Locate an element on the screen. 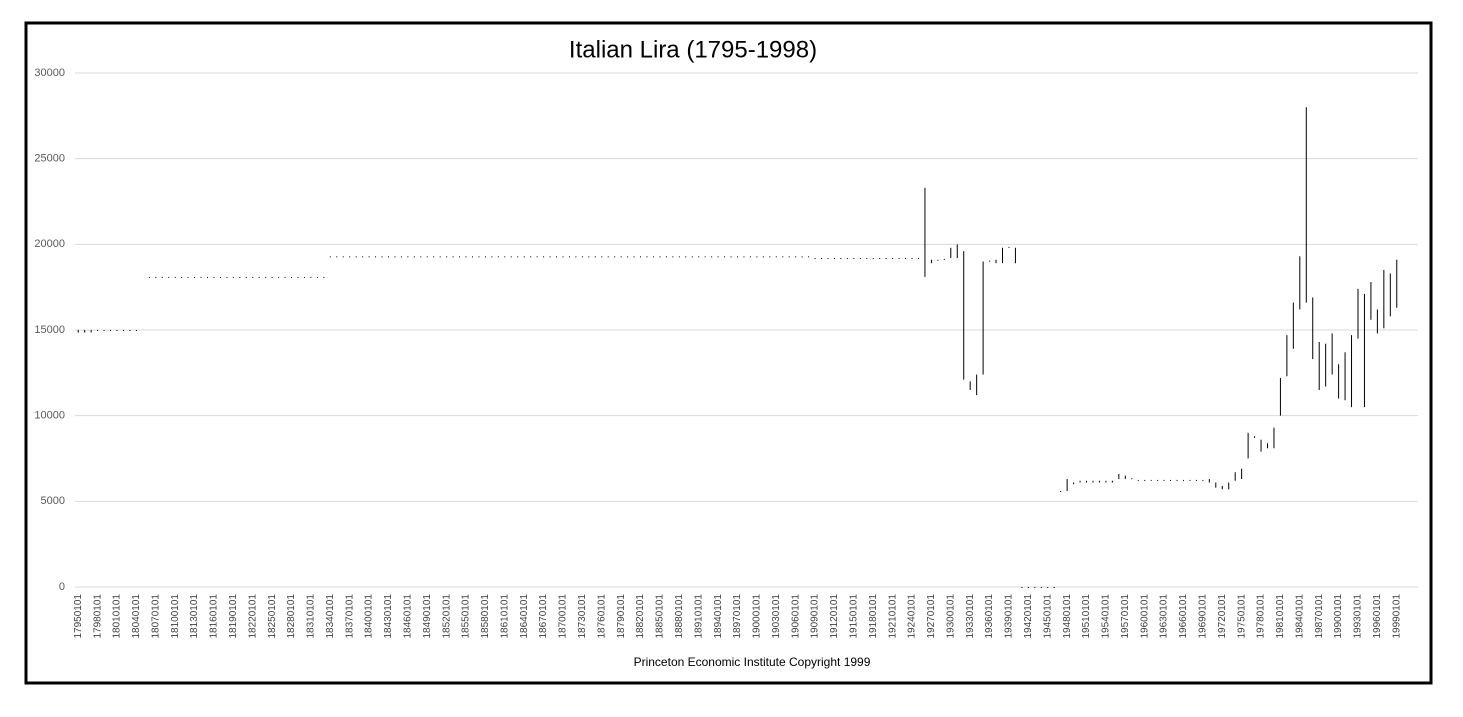 The height and width of the screenshot is (717, 1463). x-tick-label: 19240101 is located at coordinates (912, 616).